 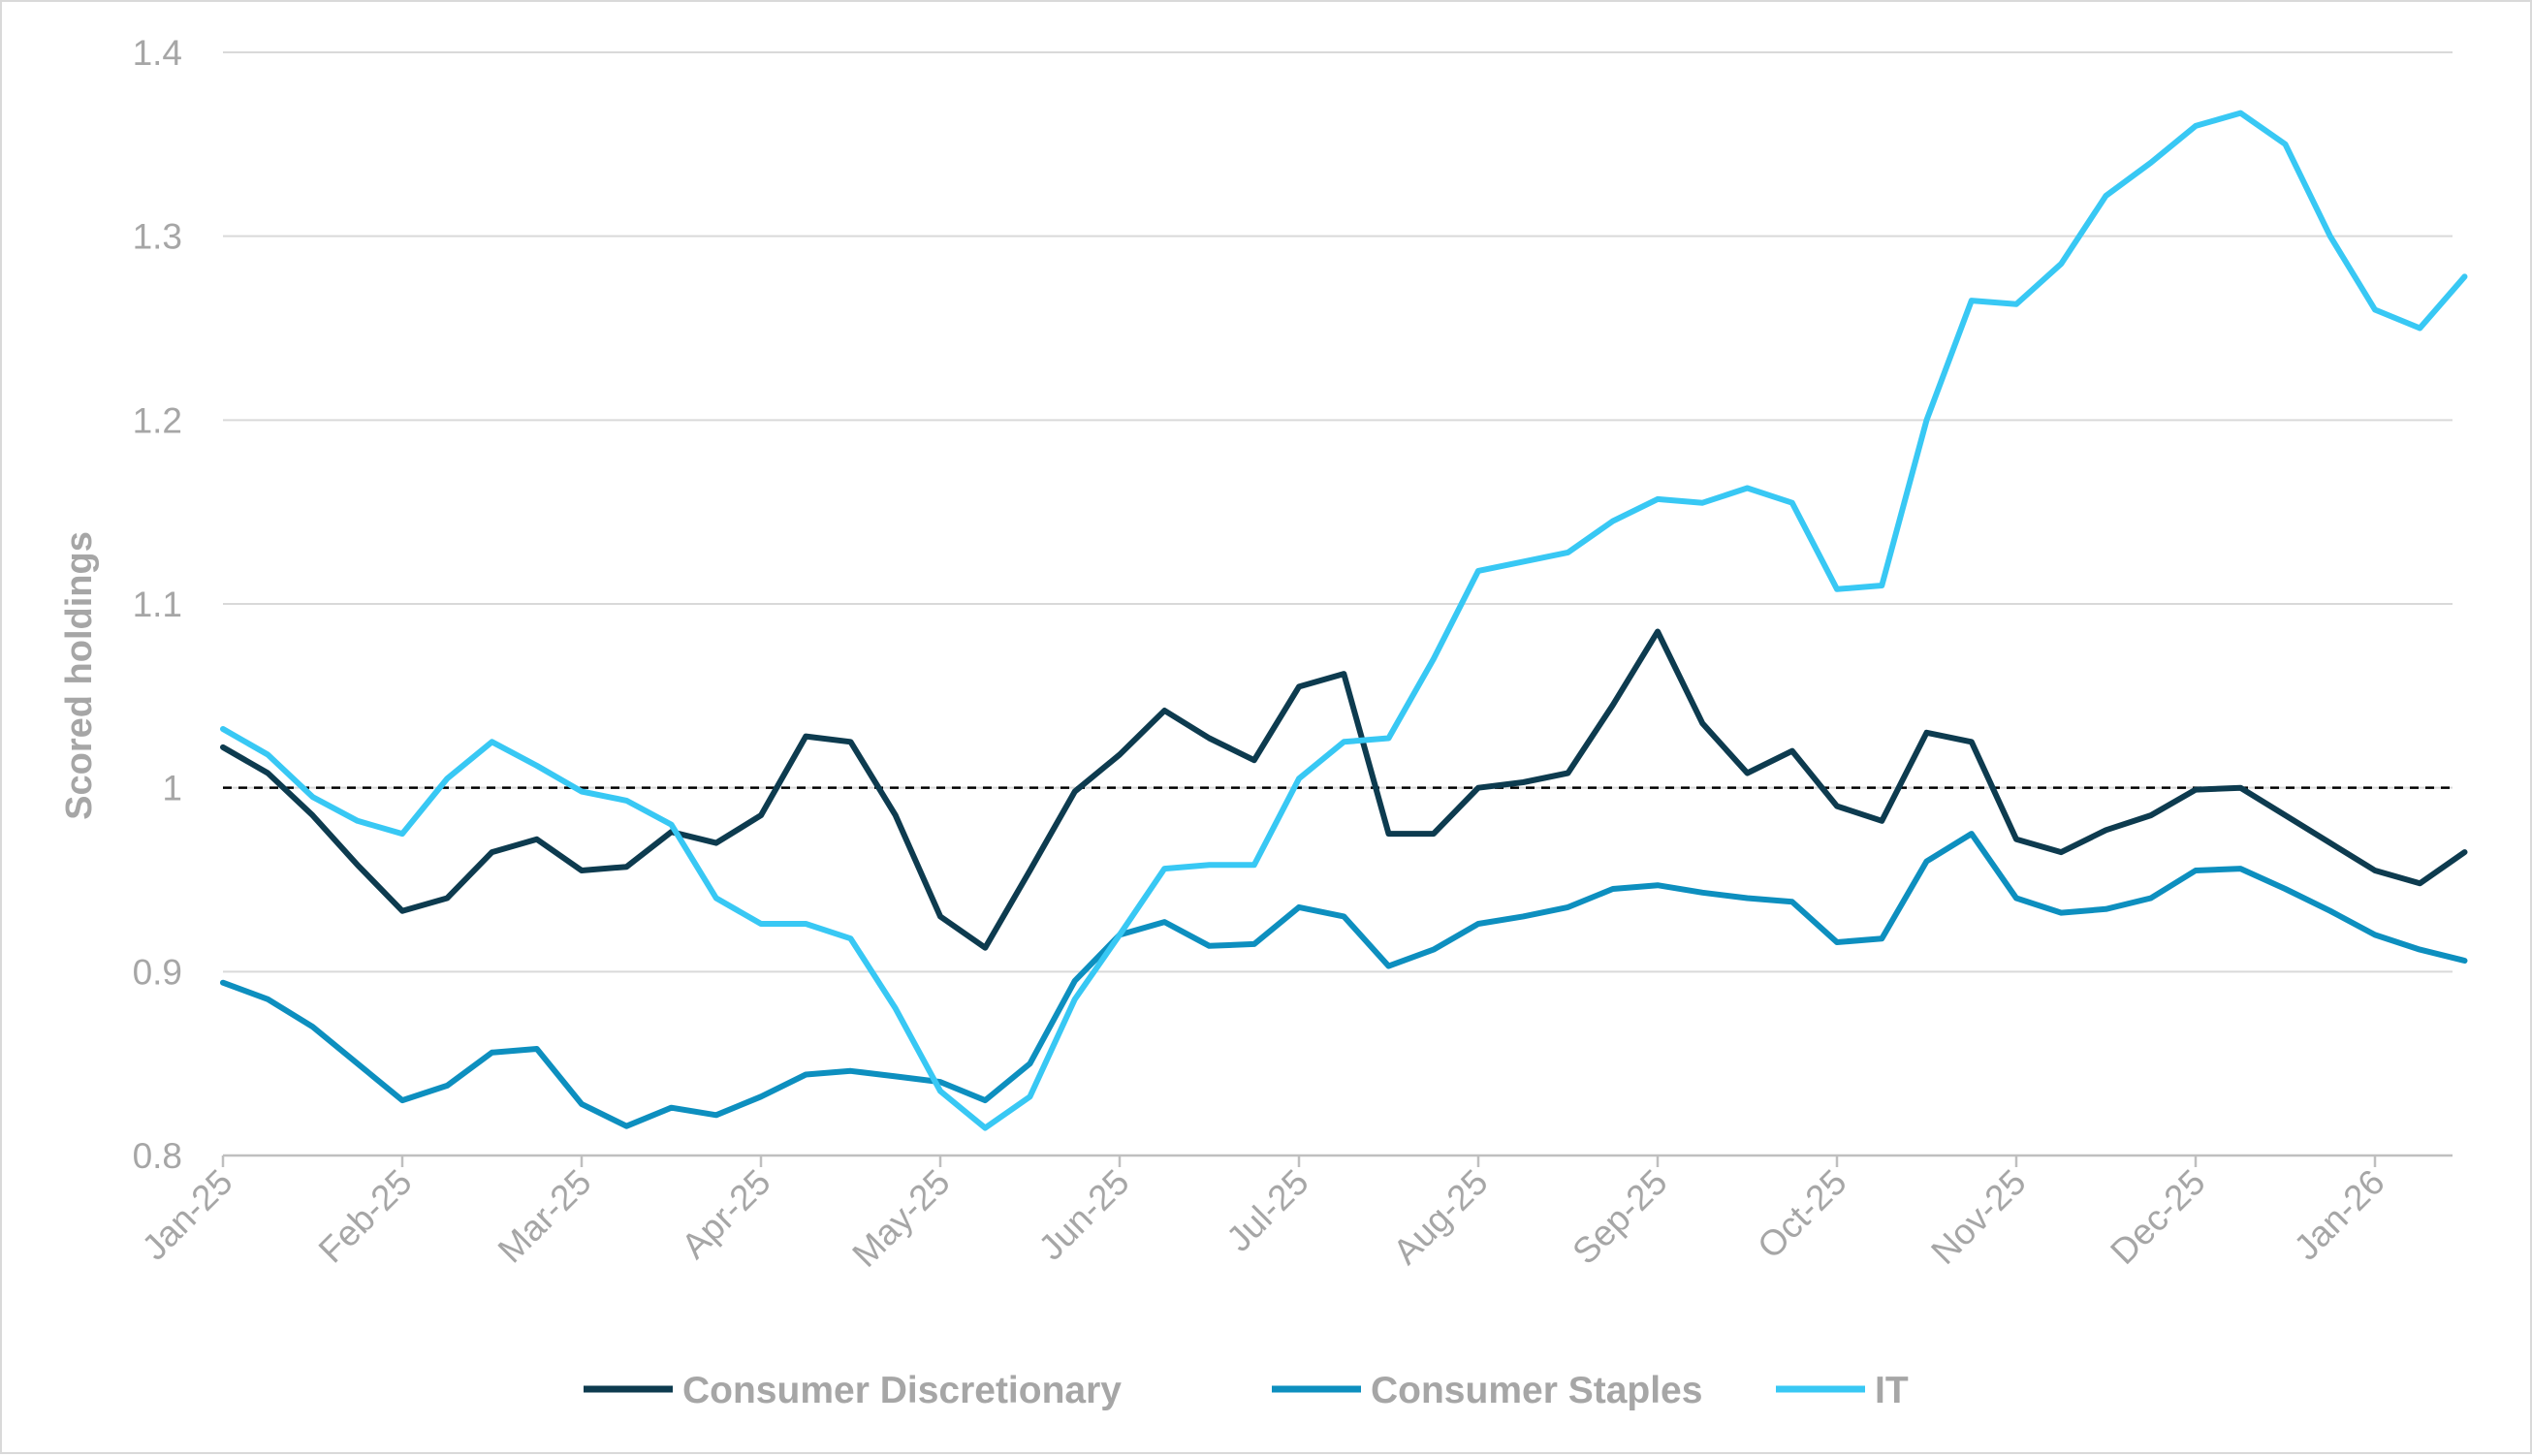 What do you see at coordinates (1619, 1217) in the screenshot?
I see `x-tick-label: Sep-25` at bounding box center [1619, 1217].